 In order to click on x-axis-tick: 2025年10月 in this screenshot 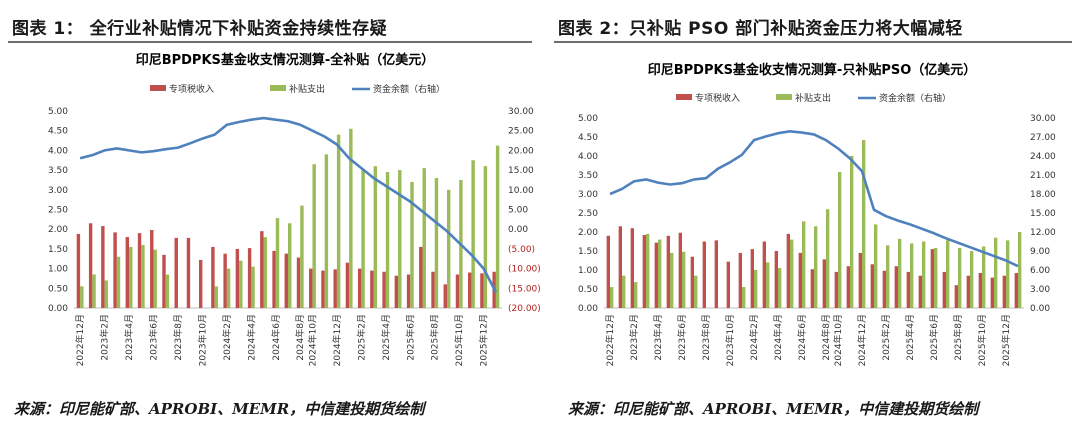, I will do `click(982, 340)`.